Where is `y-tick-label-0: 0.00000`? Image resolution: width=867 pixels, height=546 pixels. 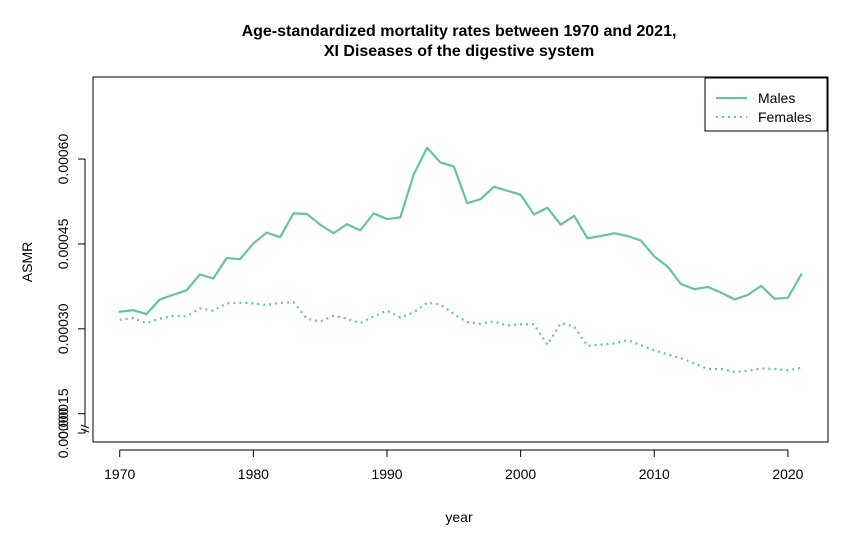
y-tick-label-0: 0.00000 is located at coordinates (63, 432).